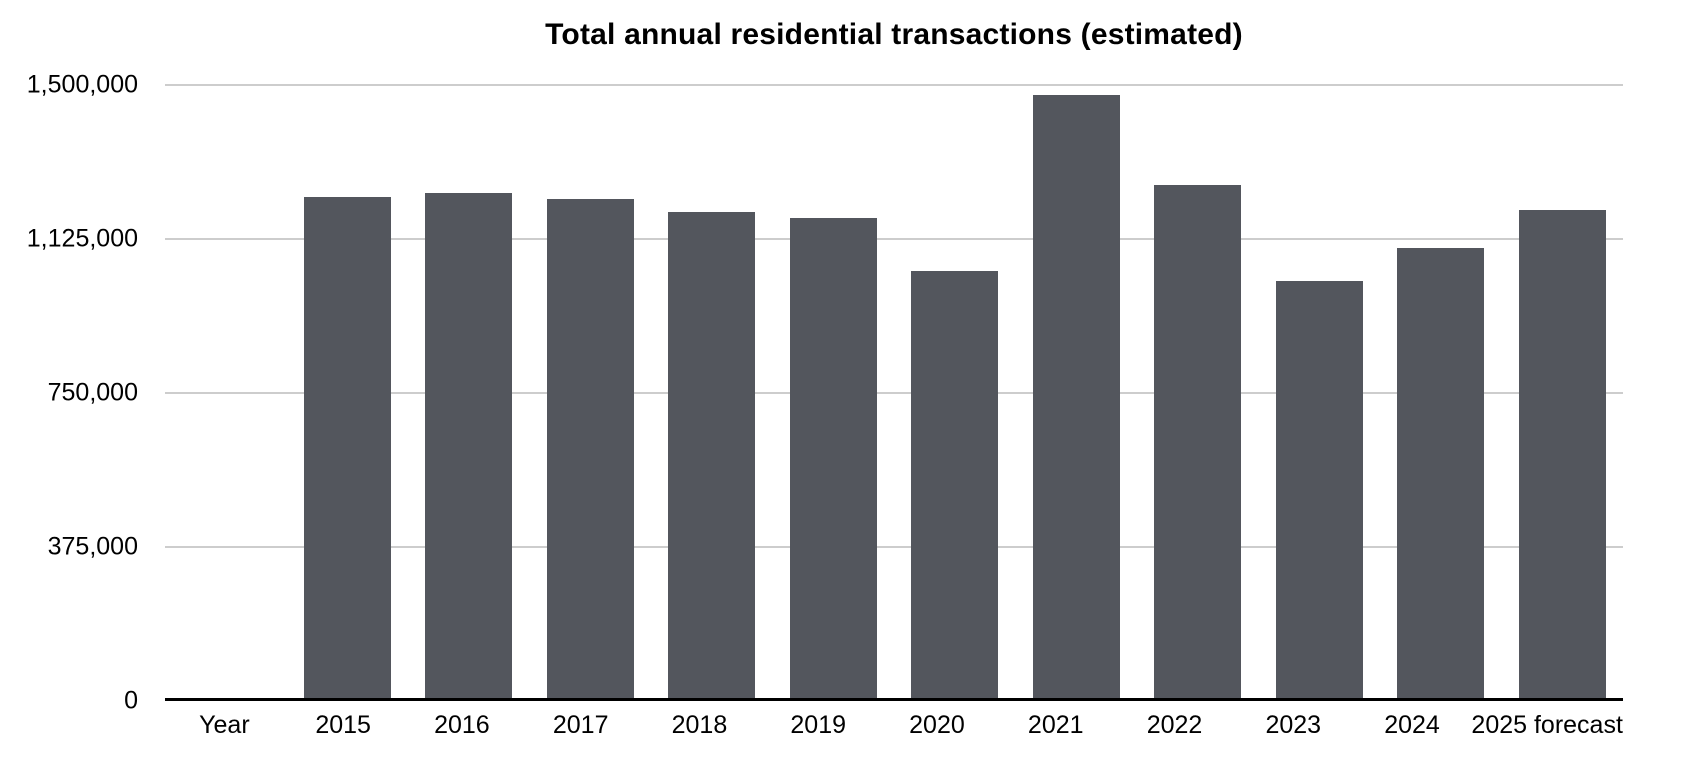 The height and width of the screenshot is (770, 1688). I want to click on bar-slot-2018, so click(712, 391).